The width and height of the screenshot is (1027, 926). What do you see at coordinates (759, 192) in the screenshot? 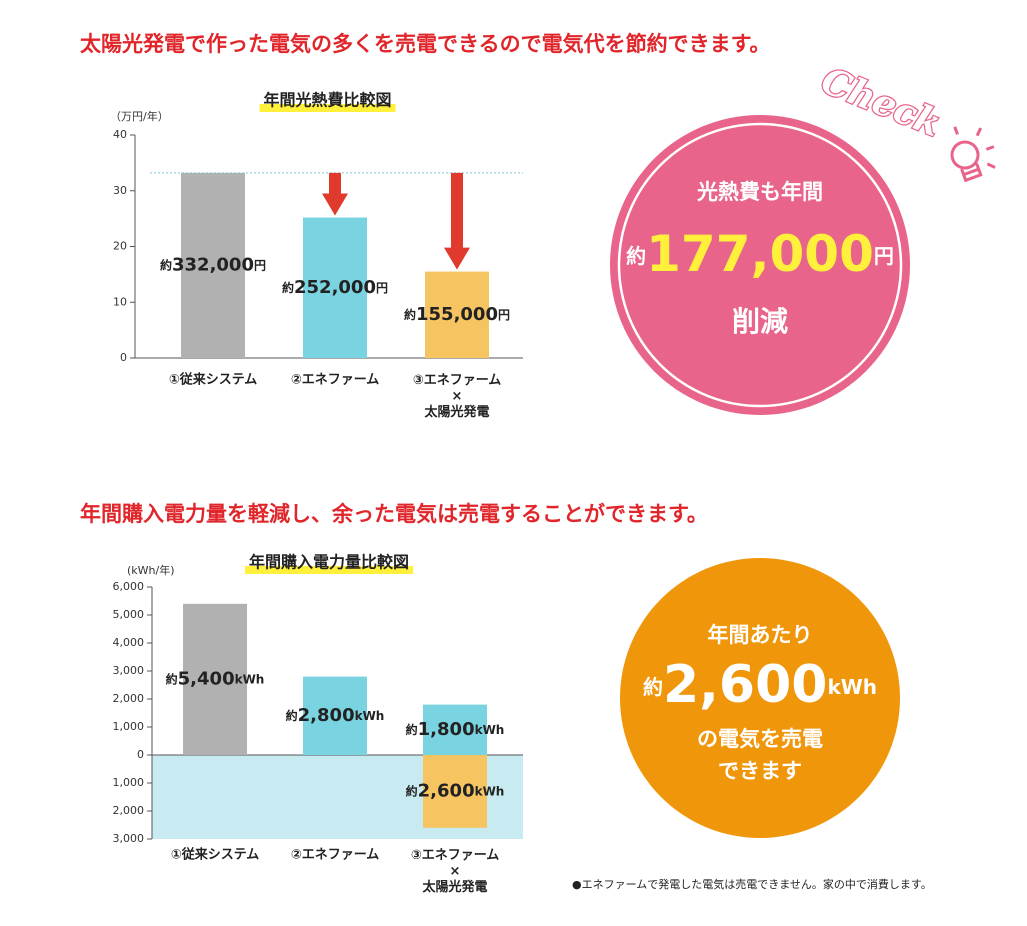
I see `callout-lead: 光熱費も年間` at bounding box center [759, 192].